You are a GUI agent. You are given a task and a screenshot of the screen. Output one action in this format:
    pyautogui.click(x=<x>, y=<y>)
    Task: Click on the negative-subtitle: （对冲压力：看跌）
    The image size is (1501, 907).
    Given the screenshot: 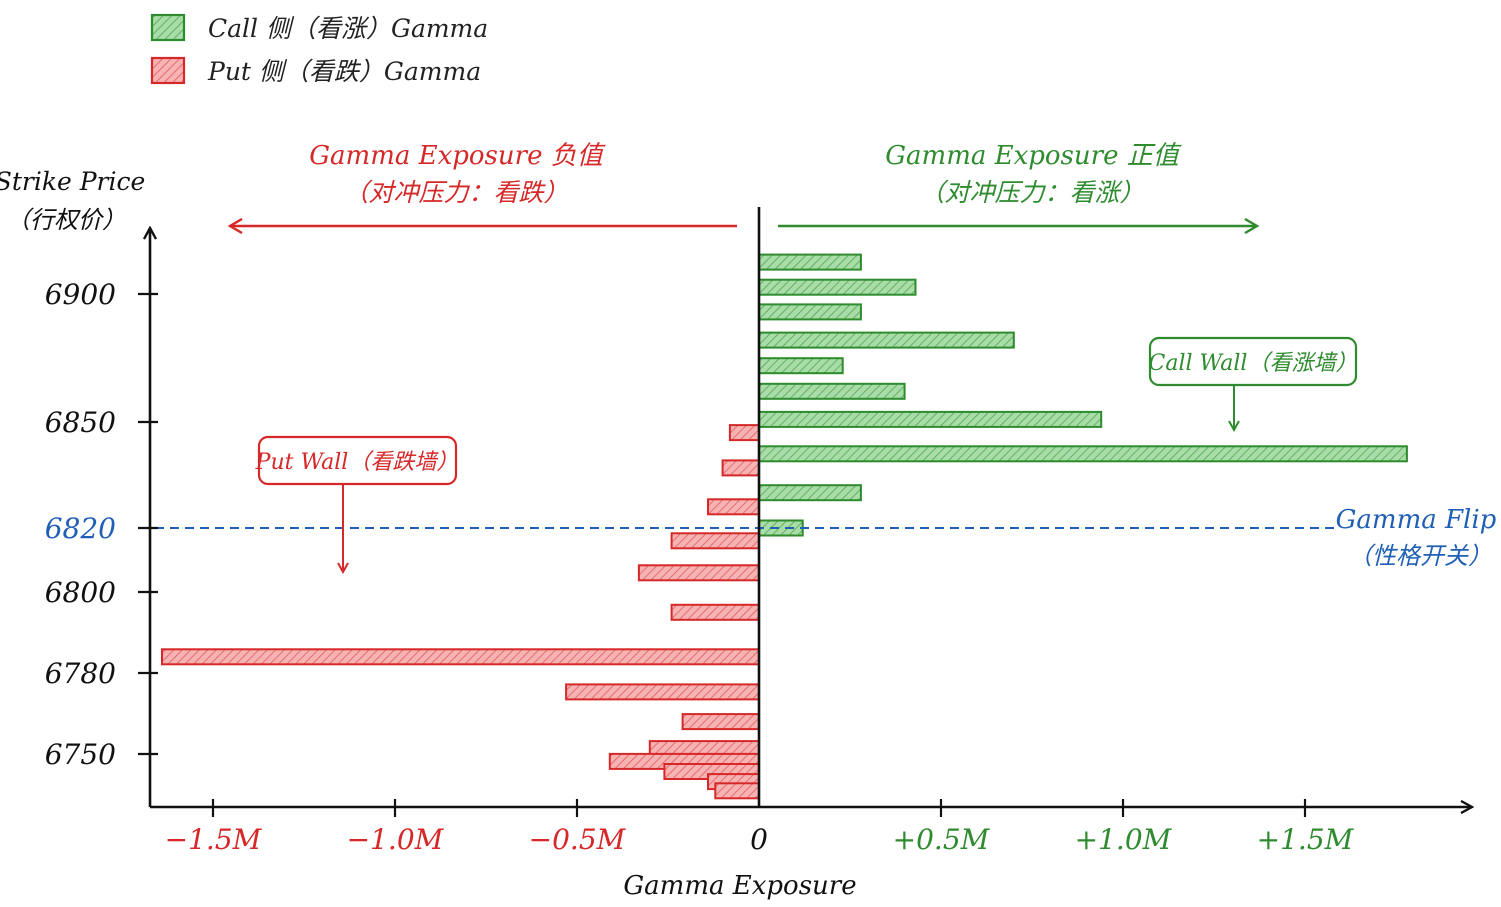 What is the action you would take?
    pyautogui.click(x=455, y=192)
    